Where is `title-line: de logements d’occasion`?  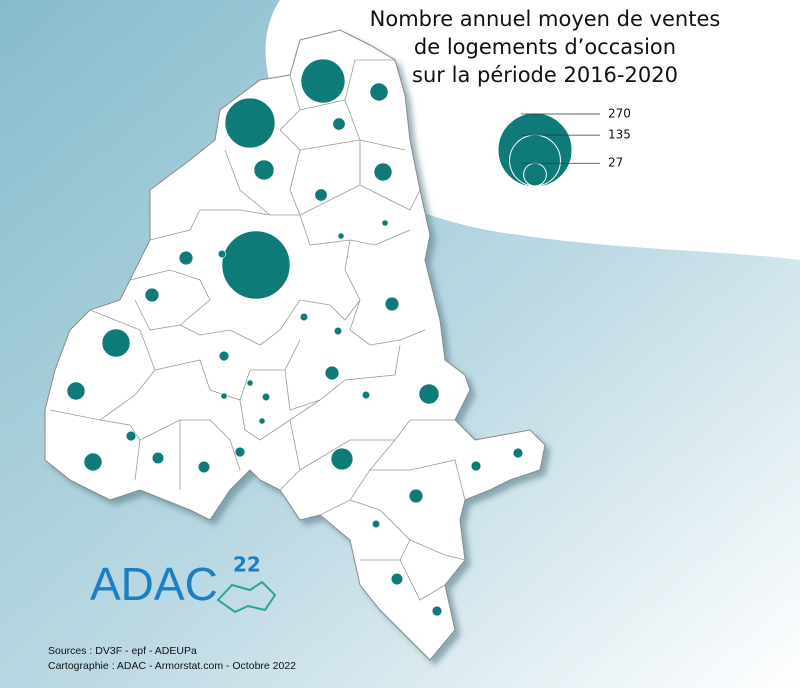 title-line: de logements d’occasion is located at coordinates (545, 47).